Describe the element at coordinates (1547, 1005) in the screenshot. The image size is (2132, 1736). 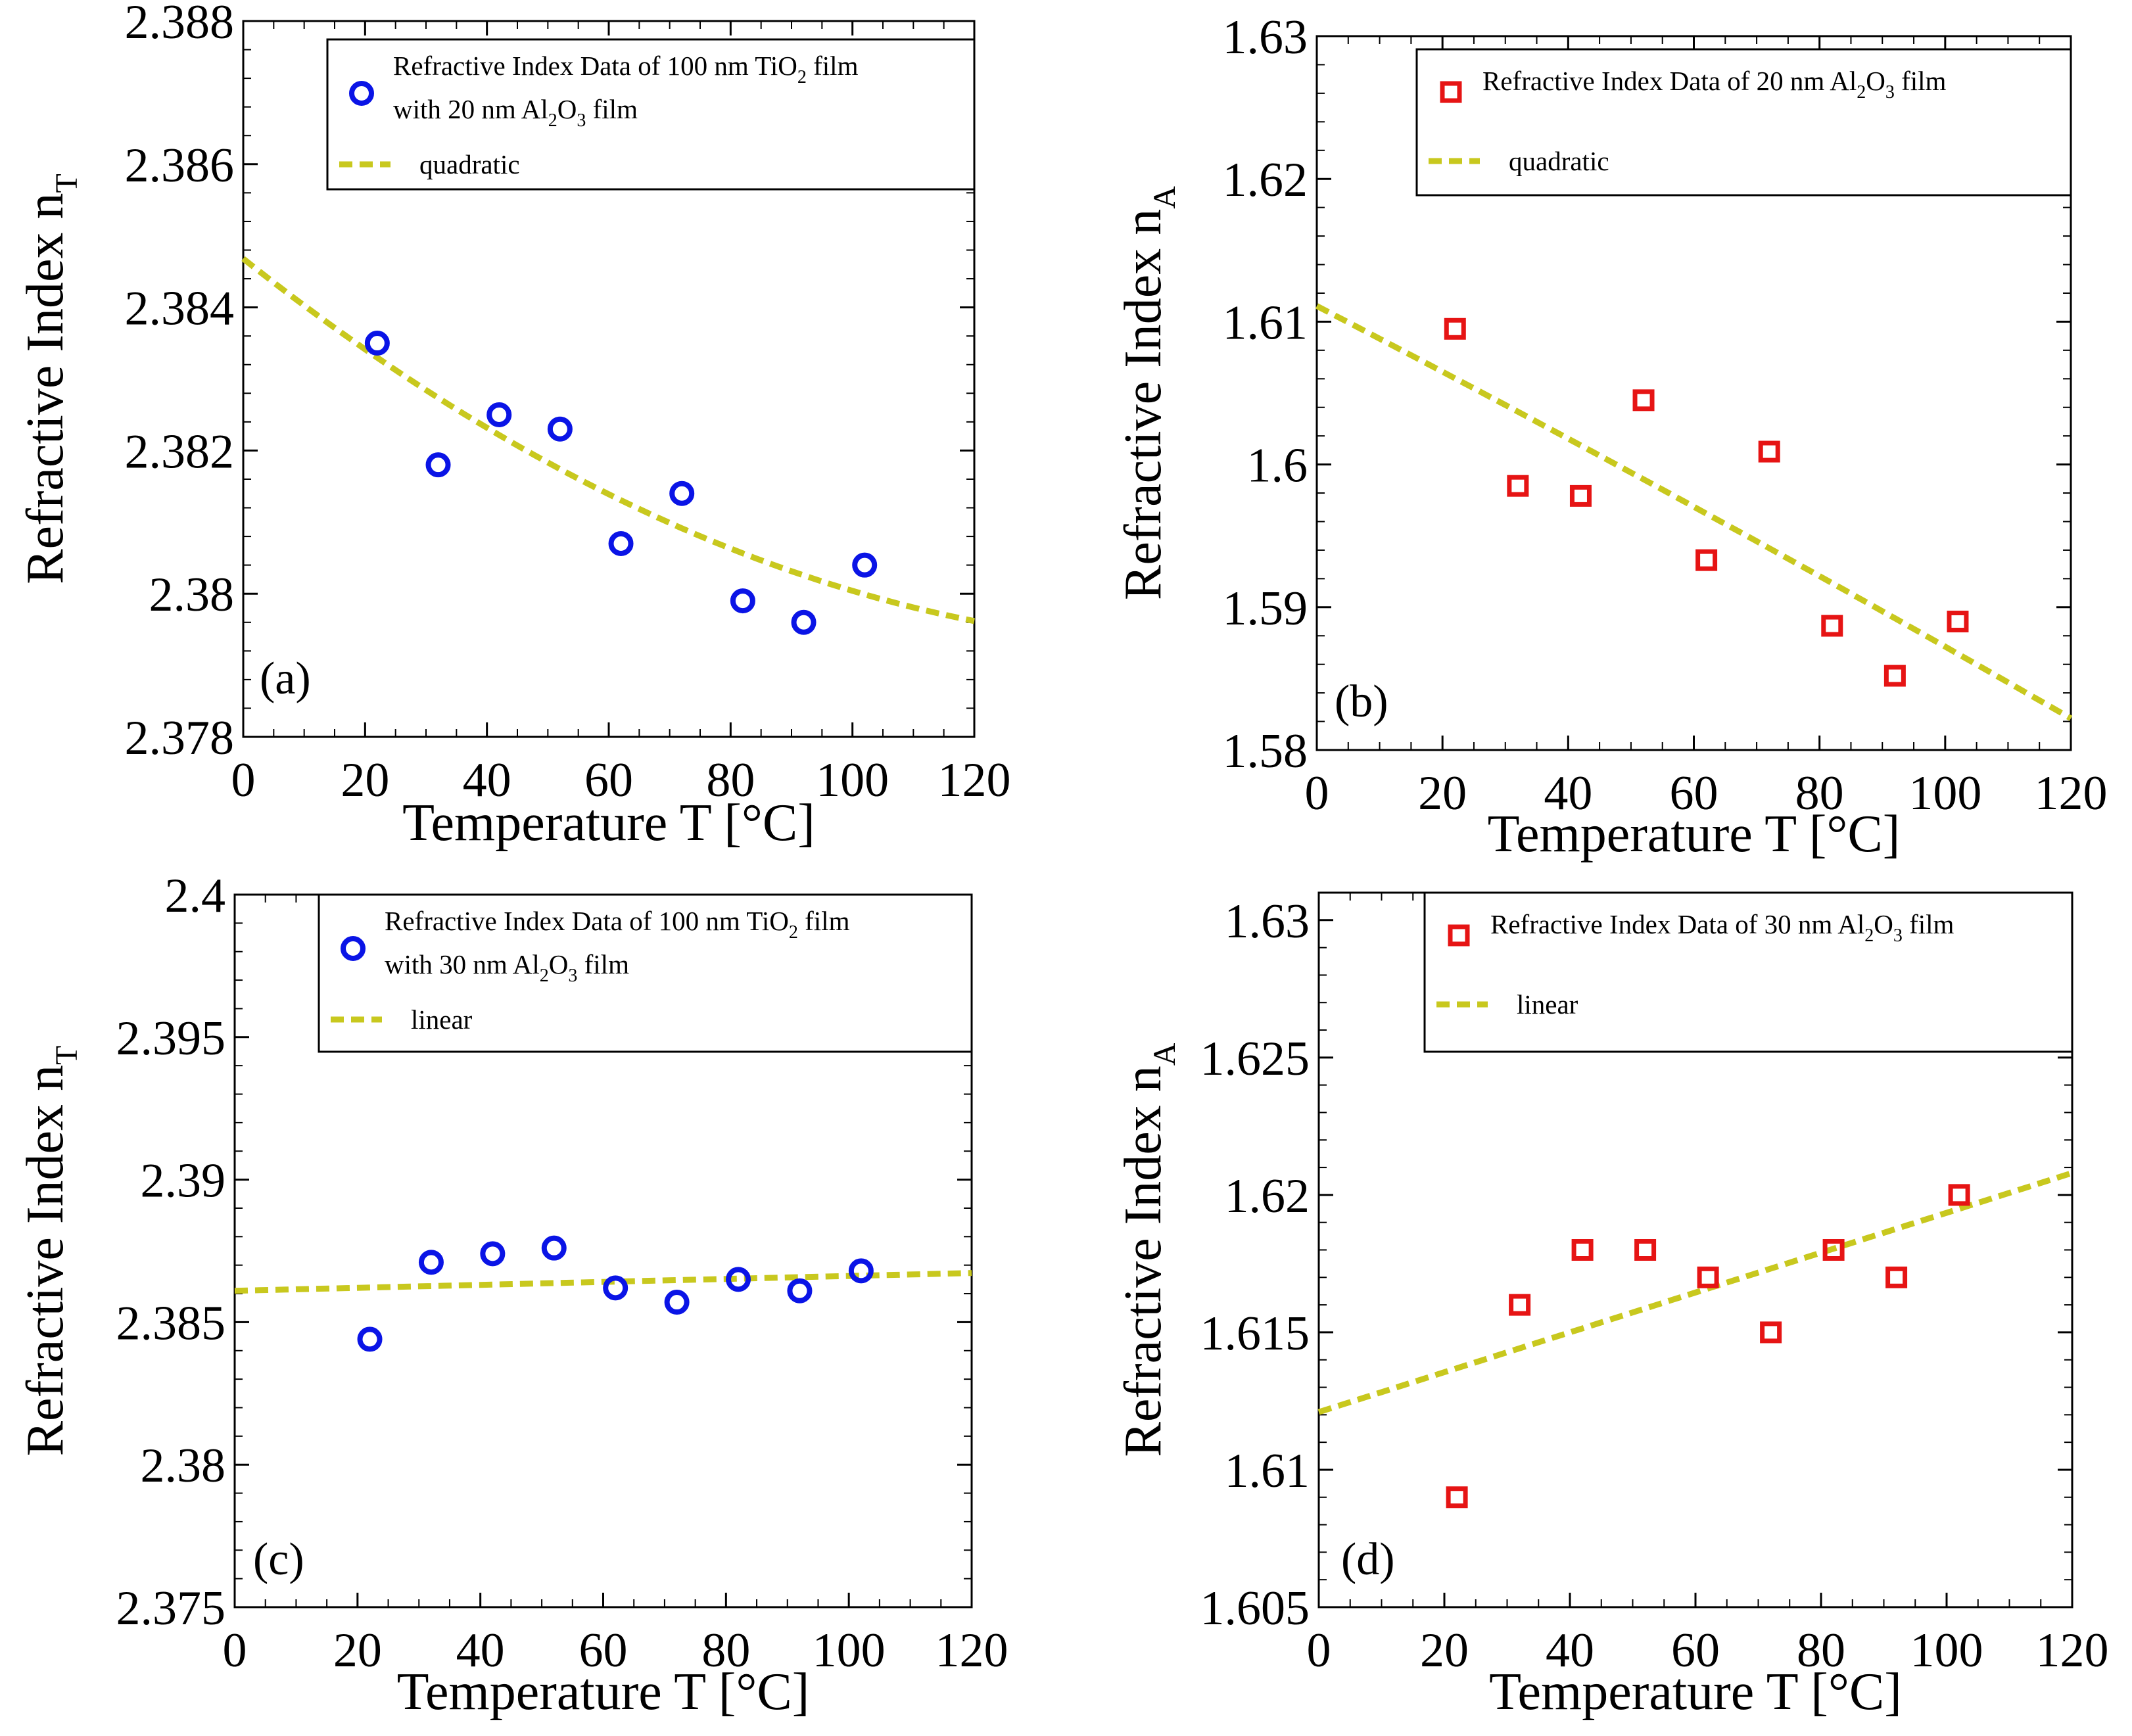
I see `legend-fit-label: linear` at that location.